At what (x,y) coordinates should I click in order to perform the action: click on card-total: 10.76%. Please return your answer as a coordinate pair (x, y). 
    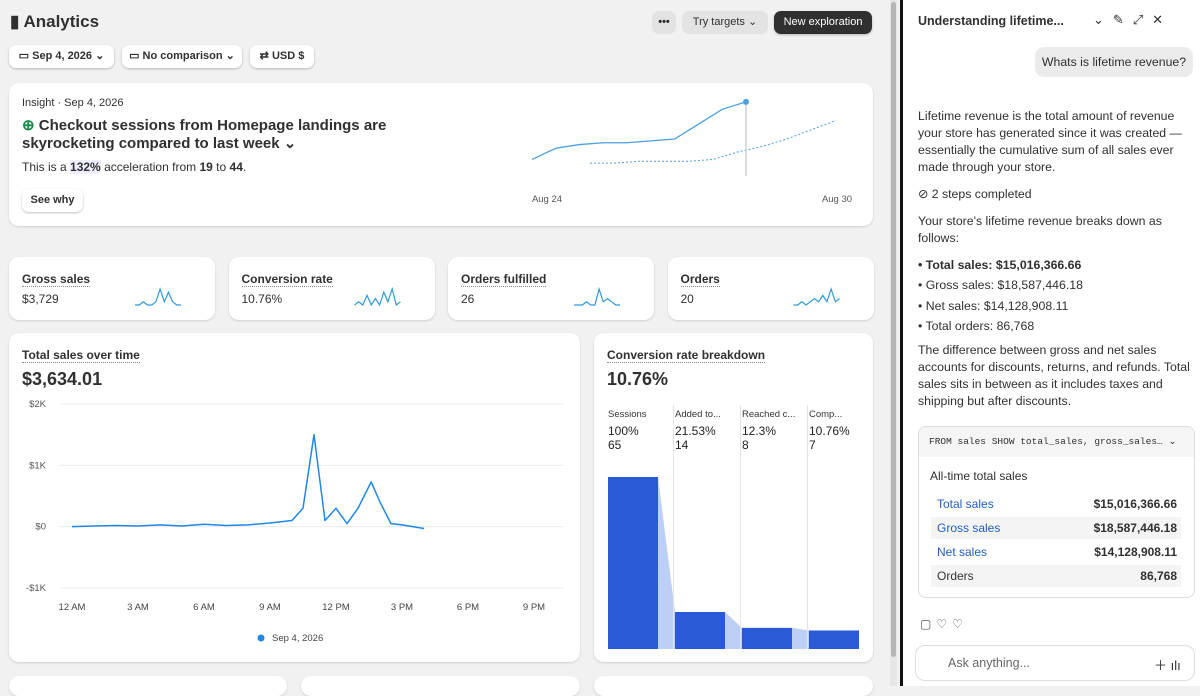
    Looking at the image, I should click on (638, 379).